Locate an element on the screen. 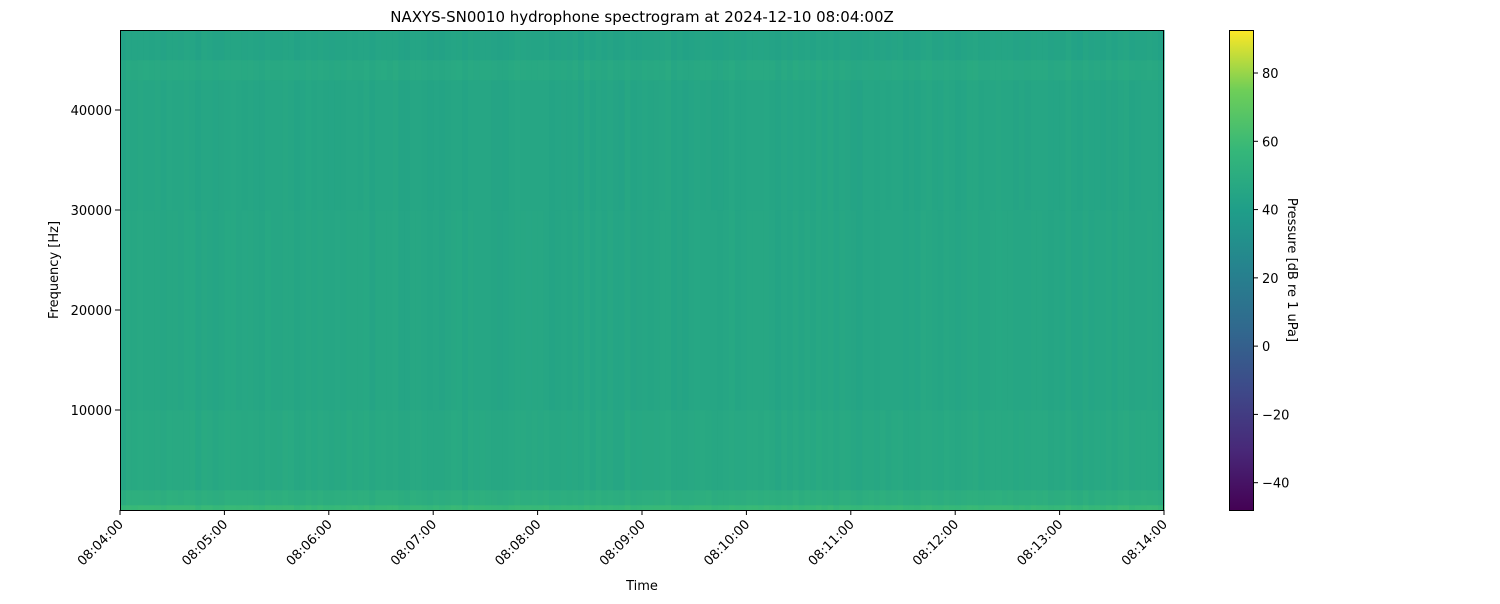 This screenshot has width=1500, height=604. colorbar-tick-label: 40 is located at coordinates (1270, 211).